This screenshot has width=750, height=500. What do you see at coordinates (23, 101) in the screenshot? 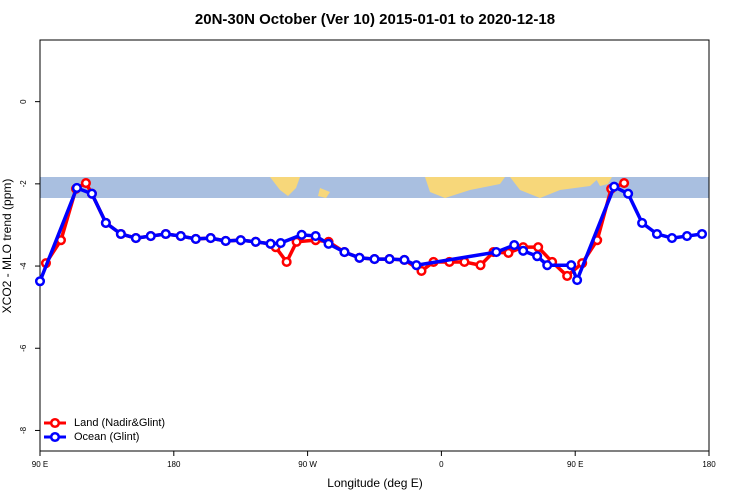
I see `y-tick-label: 0` at bounding box center [23, 101].